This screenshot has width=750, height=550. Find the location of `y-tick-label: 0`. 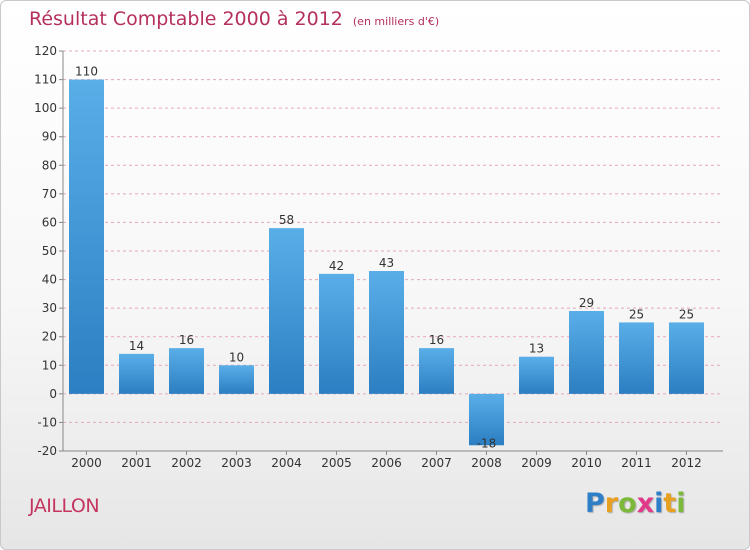

y-tick-label: 0 is located at coordinates (53, 394).